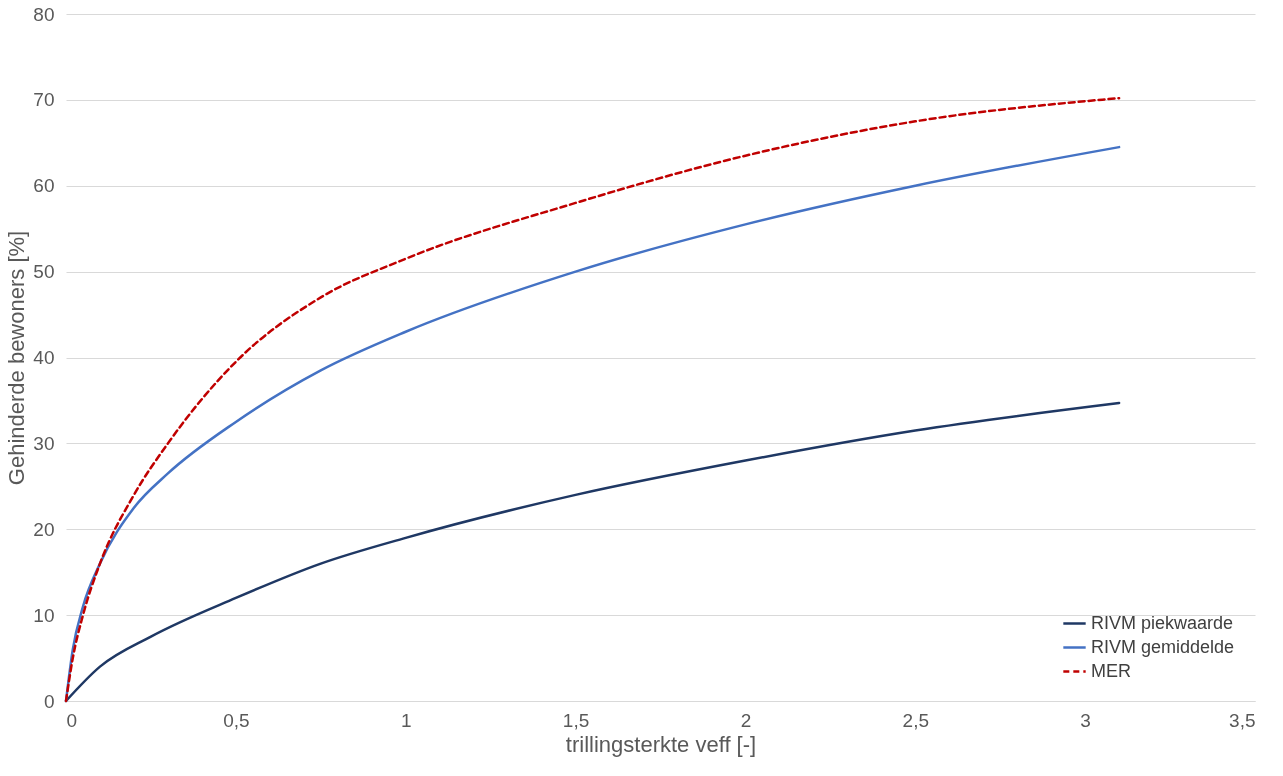  What do you see at coordinates (1162, 622) in the screenshot?
I see `legend-label: RIVM piekwaarde` at bounding box center [1162, 622].